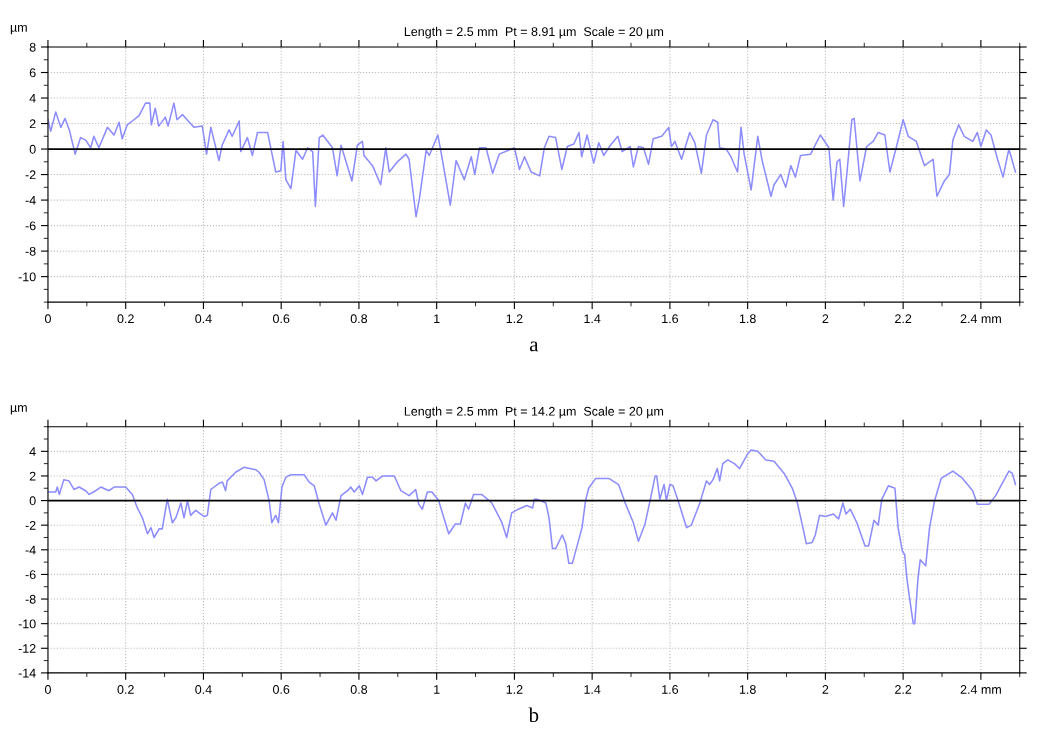 The height and width of the screenshot is (746, 1054). What do you see at coordinates (534, 346) in the screenshot?
I see `x-axis-title: a` at bounding box center [534, 346].